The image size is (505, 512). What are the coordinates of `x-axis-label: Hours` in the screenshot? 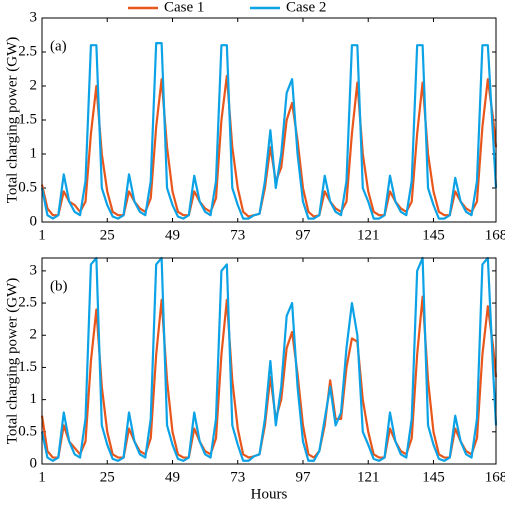 It's located at (269, 494).